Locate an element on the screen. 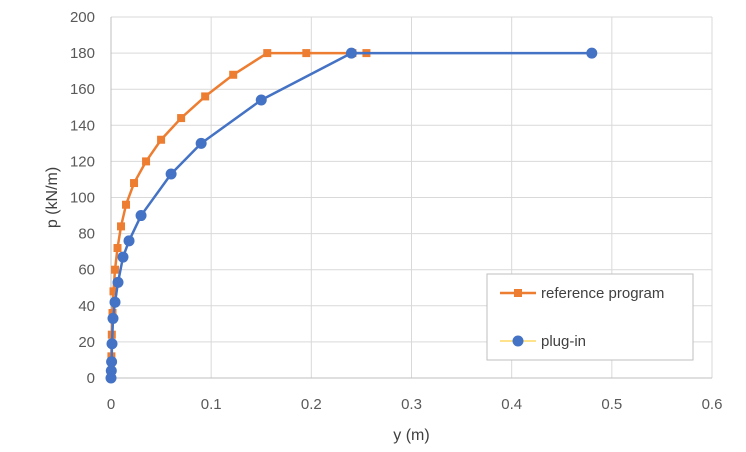 The height and width of the screenshot is (452, 746). y-tick-label: 100 is located at coordinates (82, 198).